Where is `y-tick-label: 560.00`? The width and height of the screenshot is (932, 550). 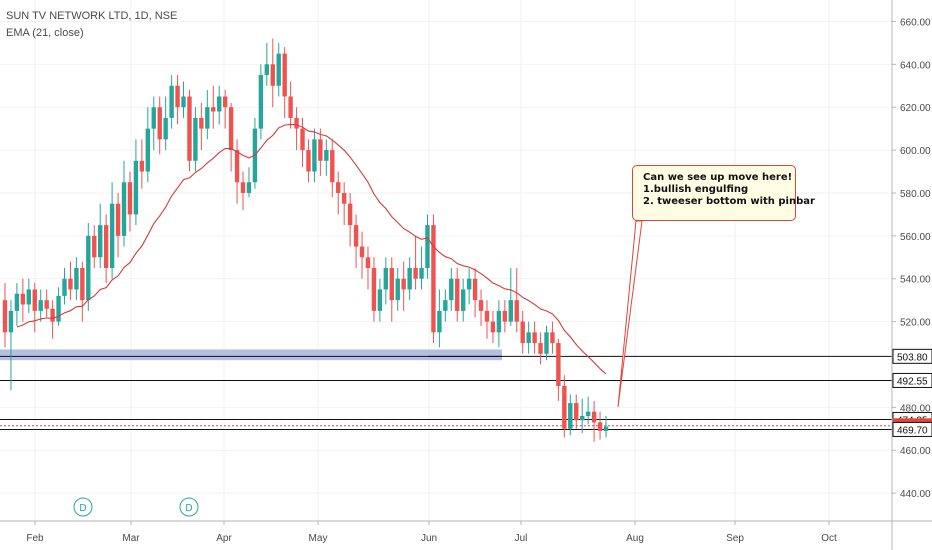
y-tick-label: 560.00 is located at coordinates (915, 237).